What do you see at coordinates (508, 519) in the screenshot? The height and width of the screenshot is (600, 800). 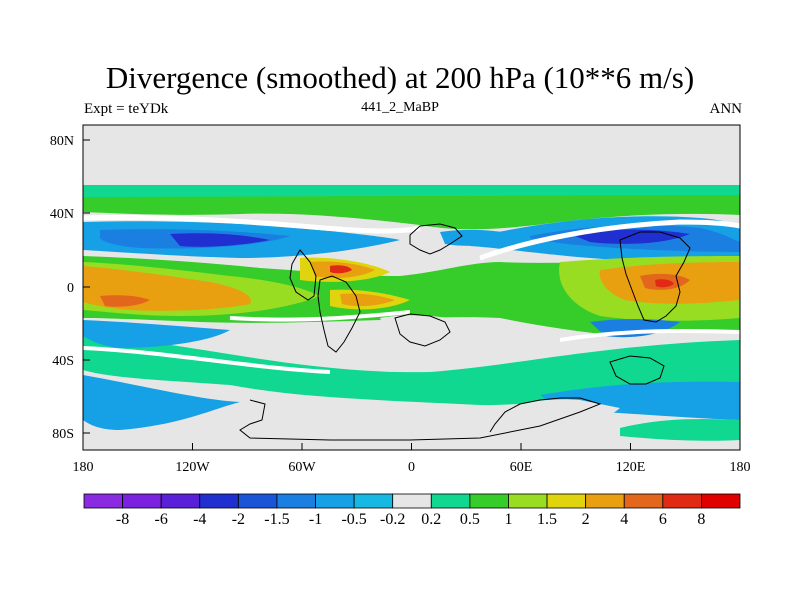 I see `colorbar-label: 1` at bounding box center [508, 519].